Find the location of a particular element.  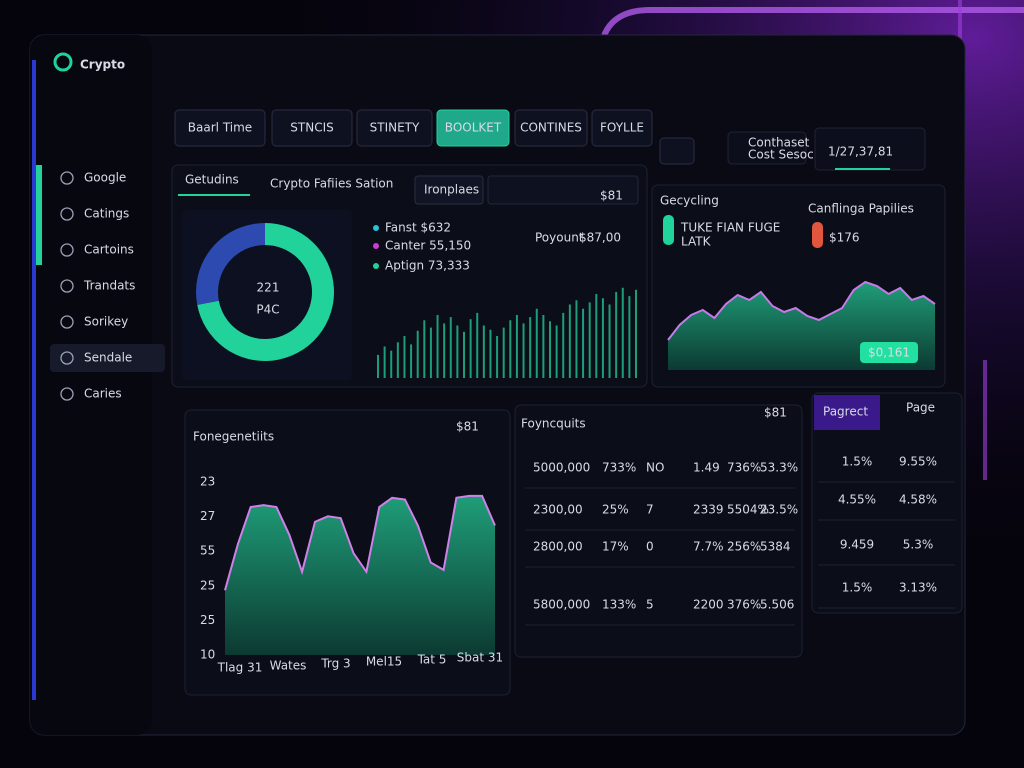

table-cell: 4.55% is located at coordinates (857, 500).